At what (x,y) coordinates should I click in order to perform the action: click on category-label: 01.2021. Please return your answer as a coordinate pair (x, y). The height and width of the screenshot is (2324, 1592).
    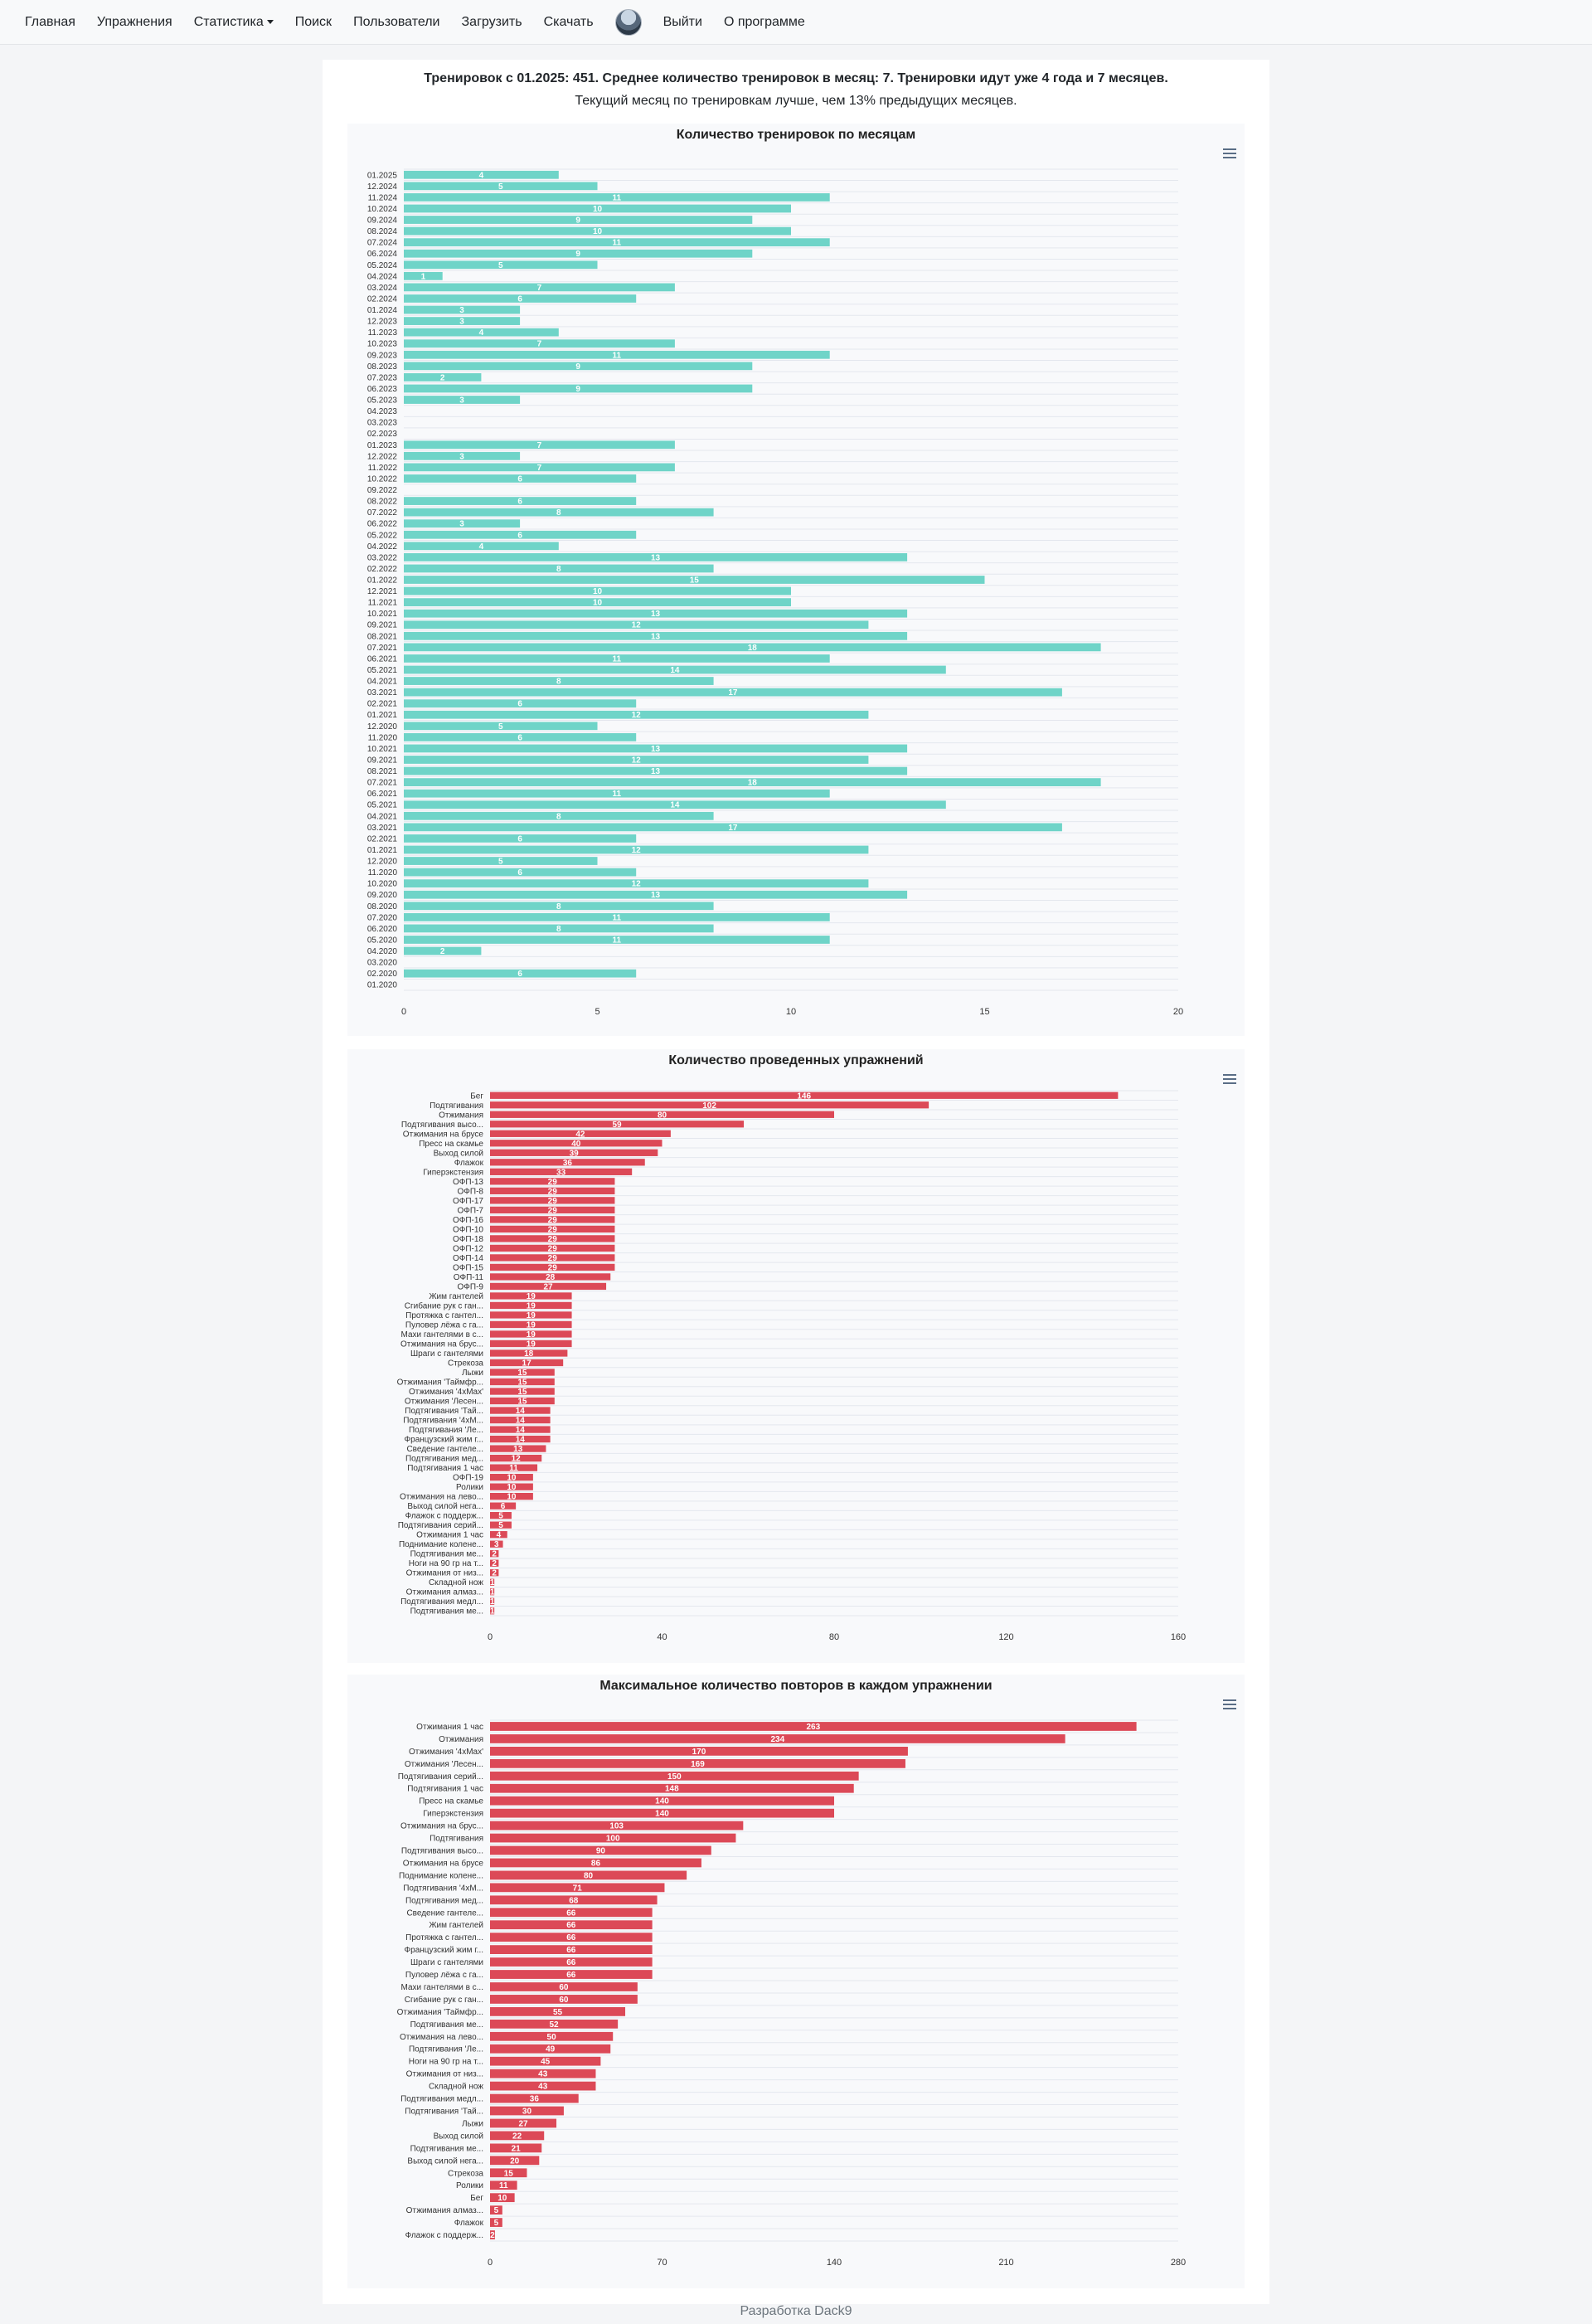
    Looking at the image, I should click on (382, 715).